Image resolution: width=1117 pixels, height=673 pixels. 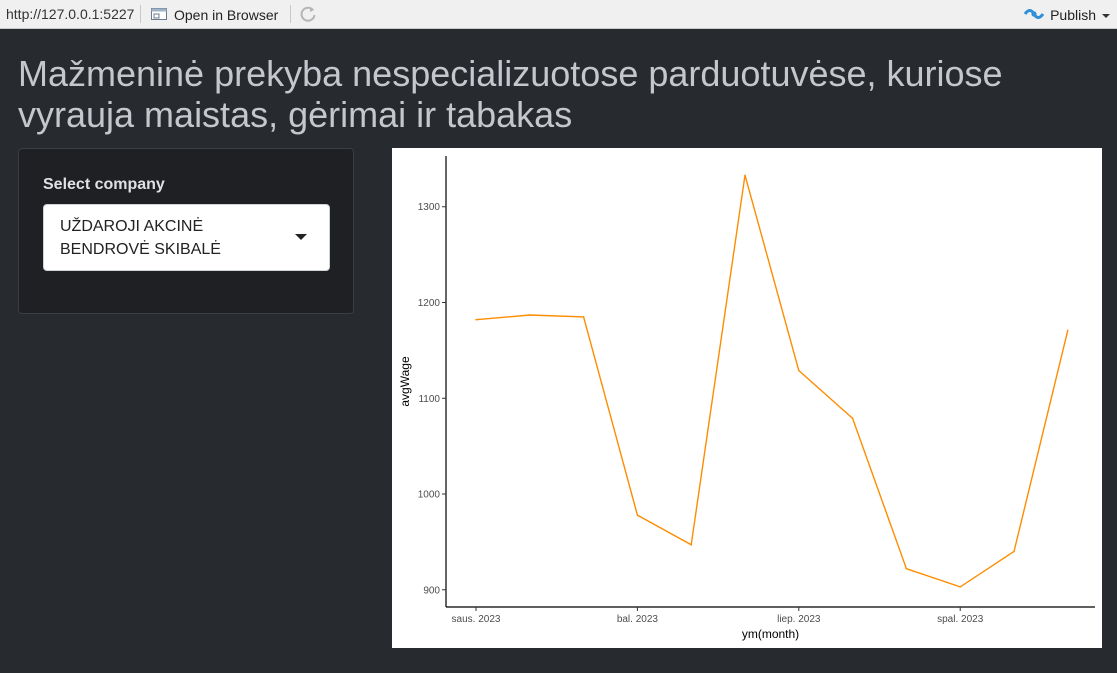 I want to click on open-in-browser-label: Open in Browser, so click(x=226, y=15).